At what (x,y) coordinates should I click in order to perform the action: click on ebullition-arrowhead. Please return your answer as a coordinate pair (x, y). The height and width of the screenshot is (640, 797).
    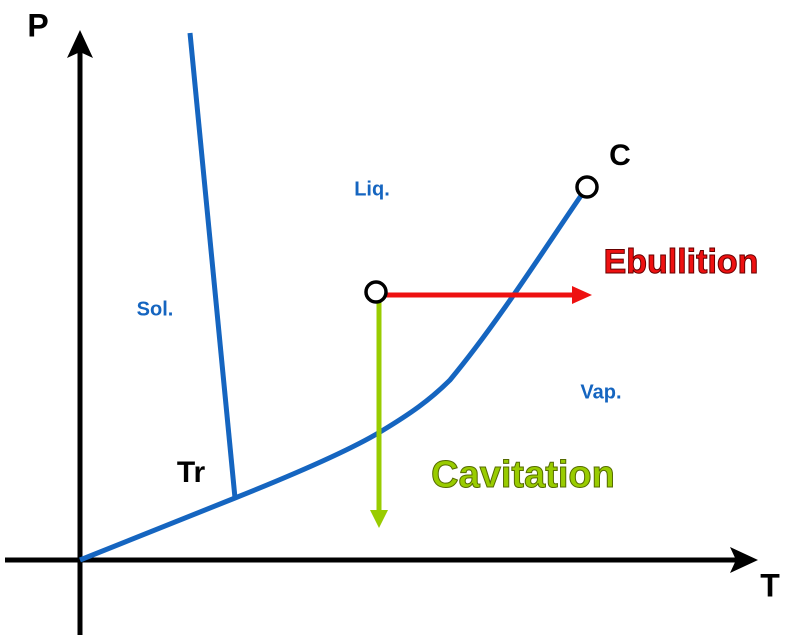
    Looking at the image, I should click on (582, 295).